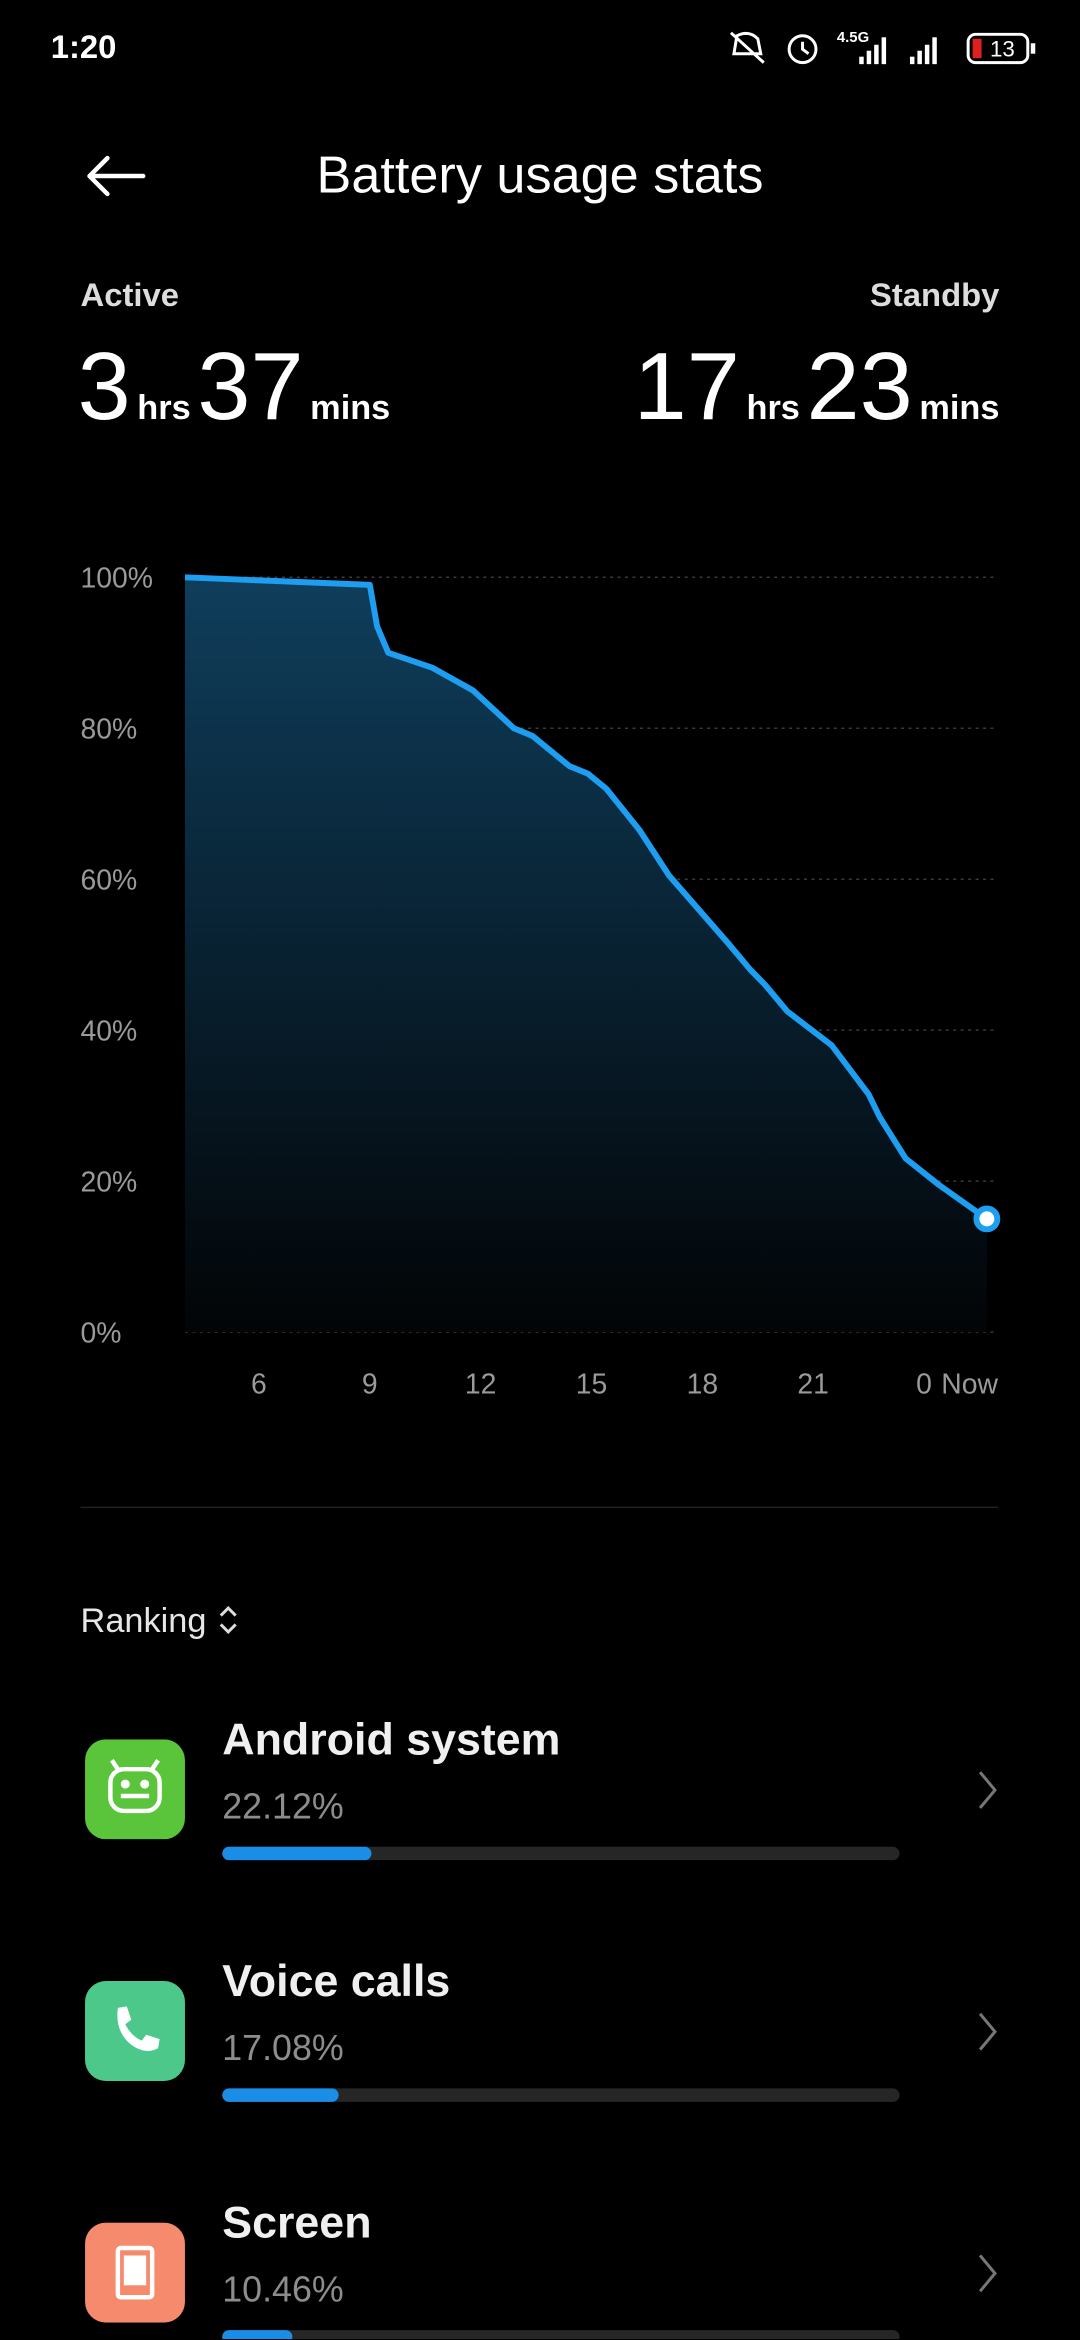  What do you see at coordinates (109, 881) in the screenshot?
I see `y-tick-label: 60%` at bounding box center [109, 881].